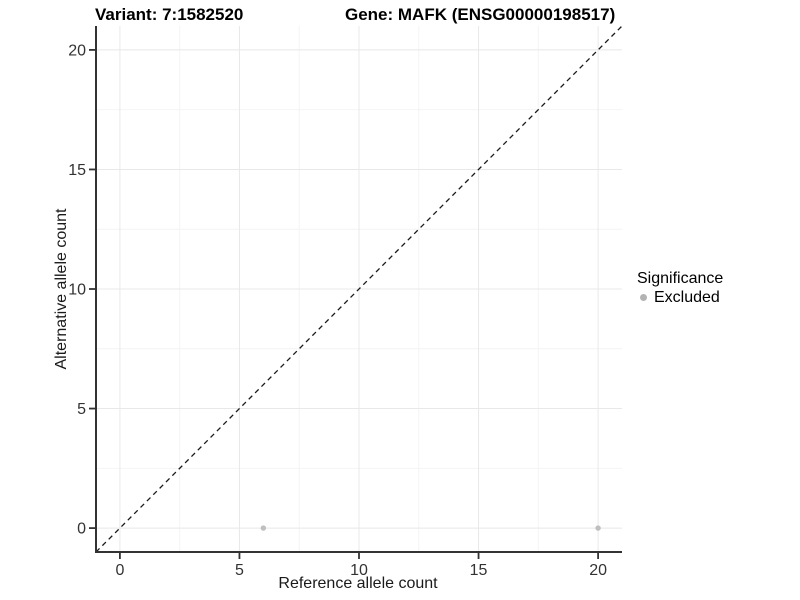  I want to click on y-axis-label: Alternative allele count, so click(61, 289).